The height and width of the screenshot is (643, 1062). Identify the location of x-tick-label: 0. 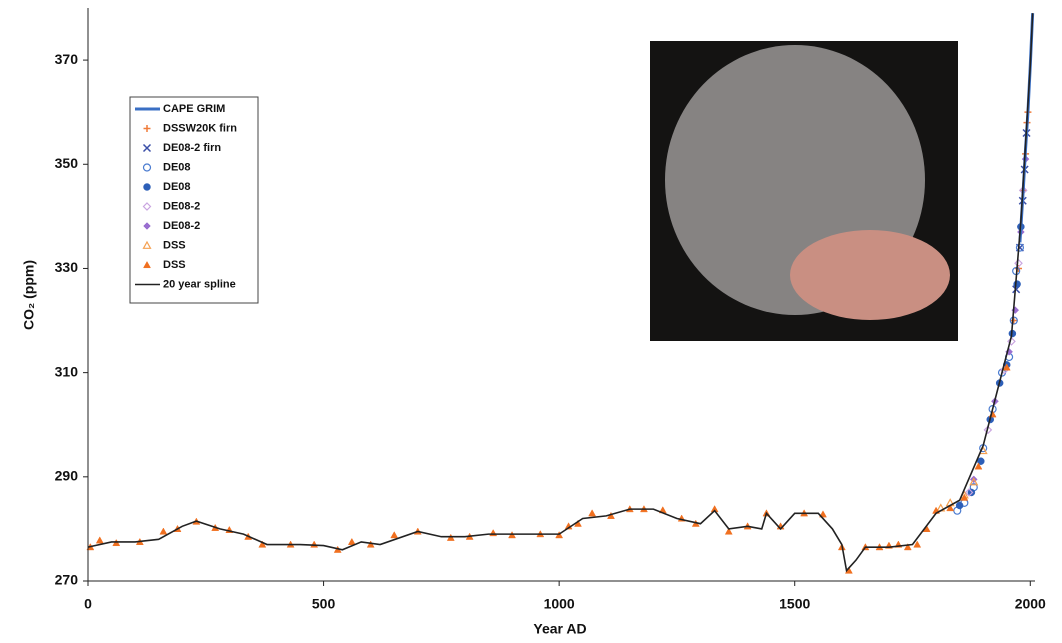
(88, 604).